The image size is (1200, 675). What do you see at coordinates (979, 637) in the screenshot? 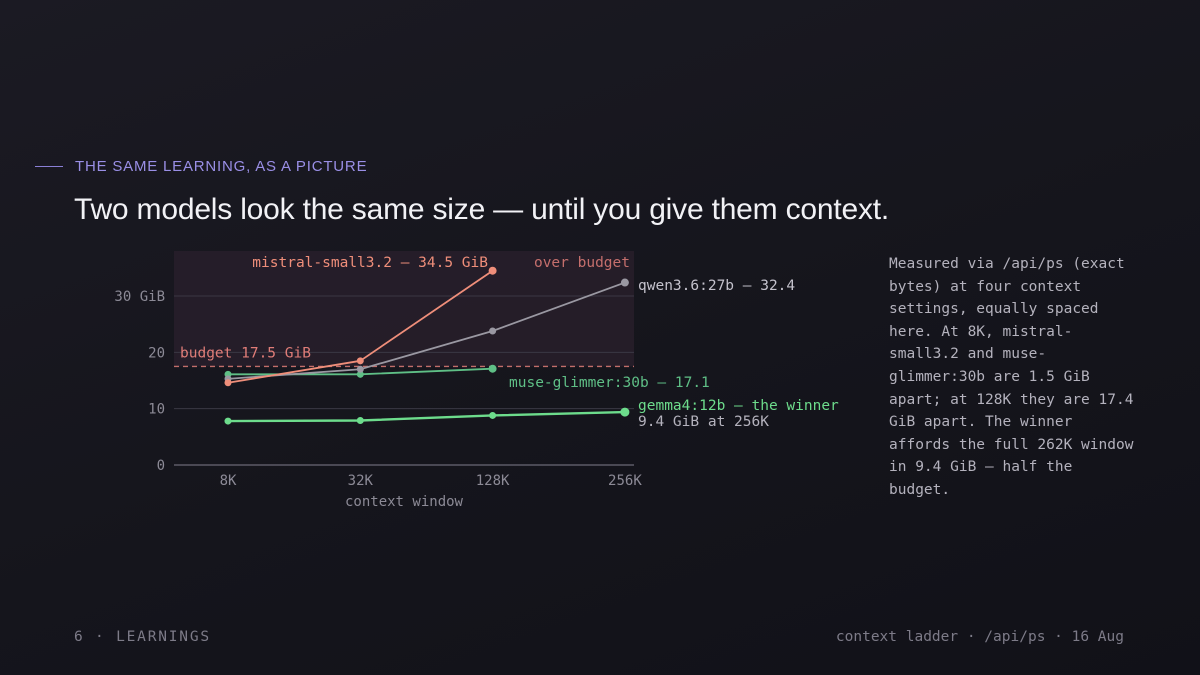
I see `footer-source: context ladder · /api/ps · 16 Aug` at bounding box center [979, 637].